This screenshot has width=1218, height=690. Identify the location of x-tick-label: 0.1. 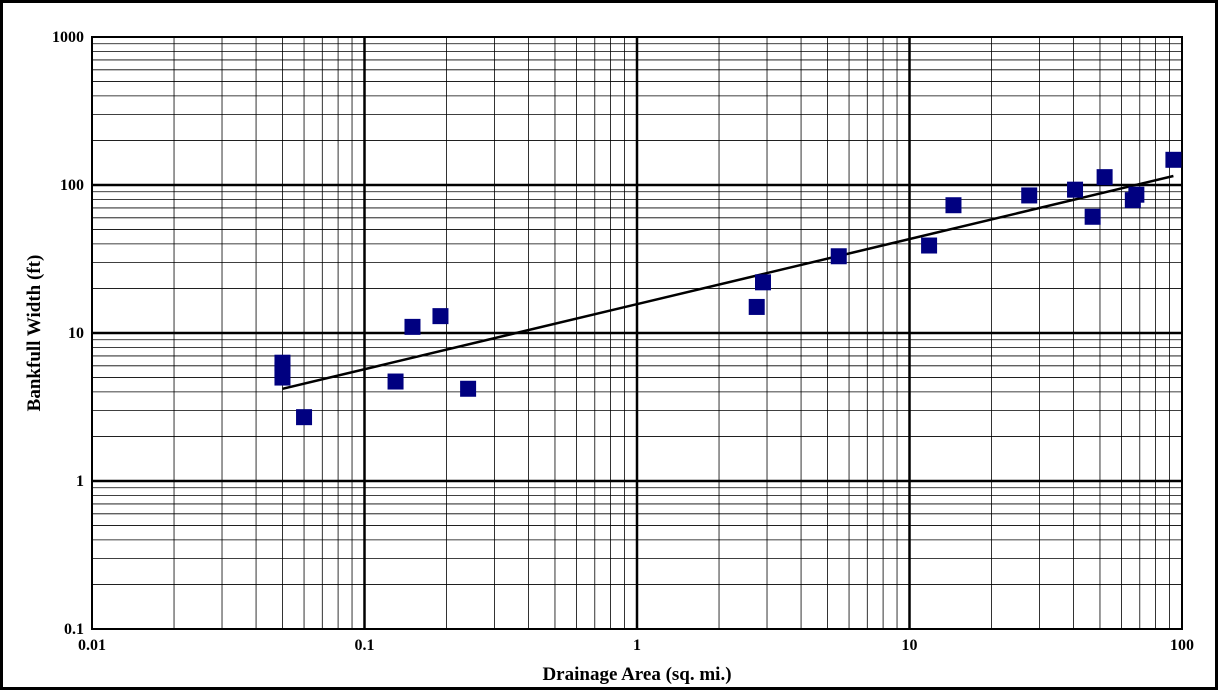
(365, 645).